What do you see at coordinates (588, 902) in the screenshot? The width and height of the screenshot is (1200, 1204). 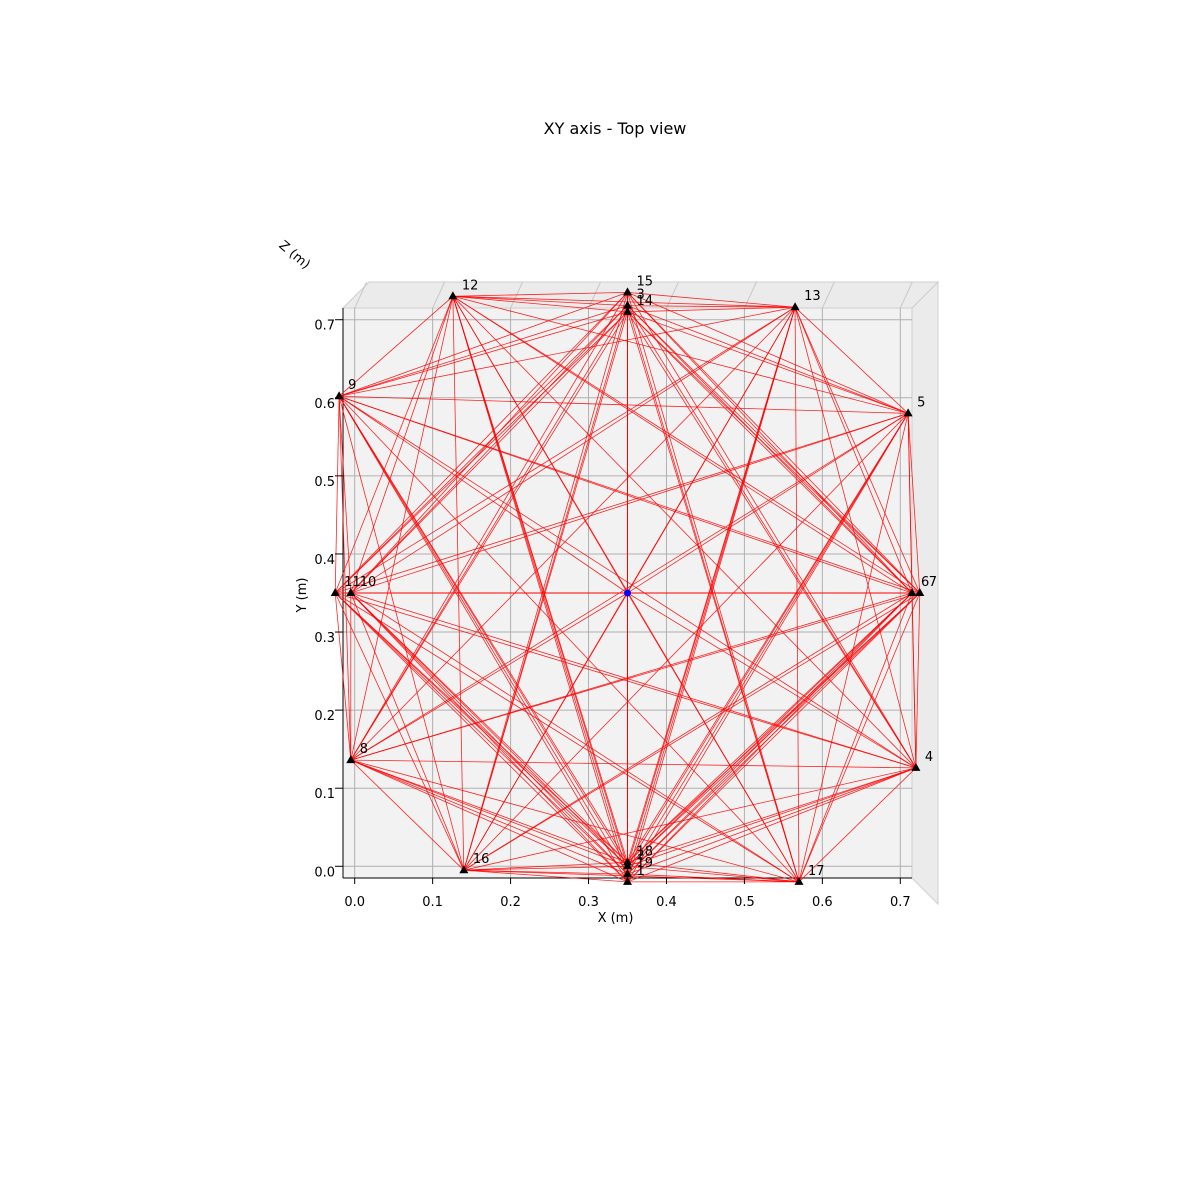 I see `x-tick-label: 0.3` at bounding box center [588, 902].